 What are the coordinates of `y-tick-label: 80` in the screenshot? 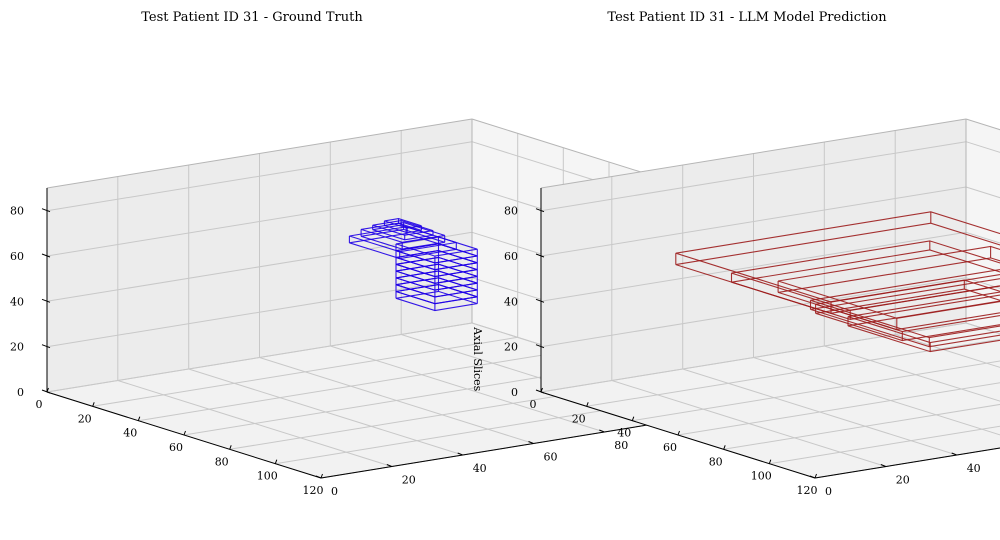 It's located at (621, 445).